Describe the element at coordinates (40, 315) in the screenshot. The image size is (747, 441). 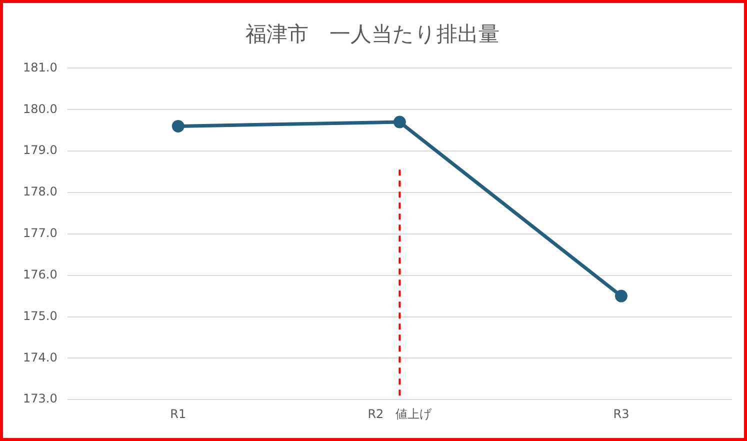
I see `y-tick-label: 175.0` at that location.